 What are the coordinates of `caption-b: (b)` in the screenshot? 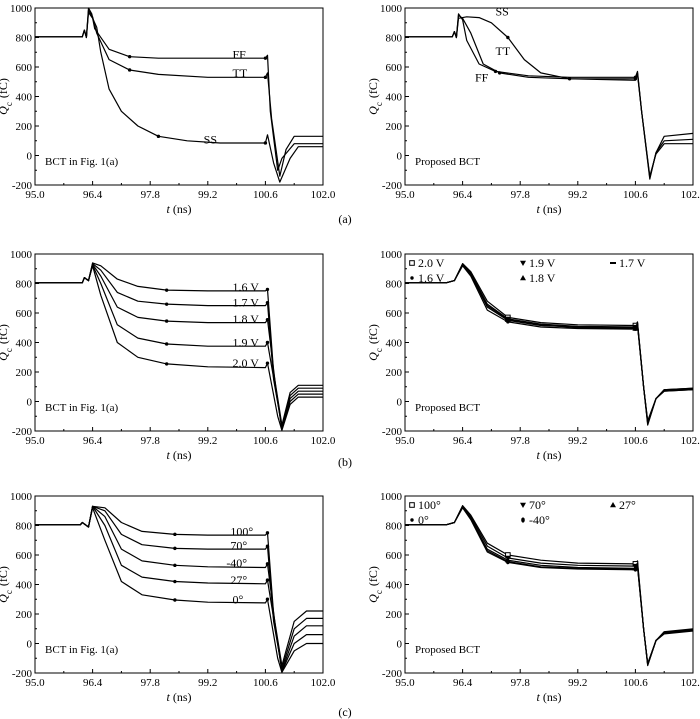 It's located at (345, 462).